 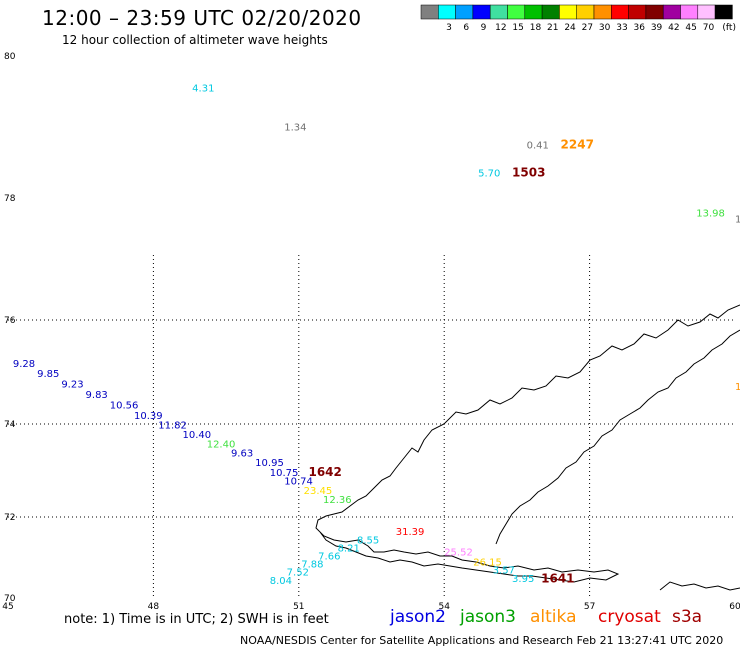 What do you see at coordinates (124, 405) in the screenshot?
I see `wave-height-label: 10.56` at bounding box center [124, 405].